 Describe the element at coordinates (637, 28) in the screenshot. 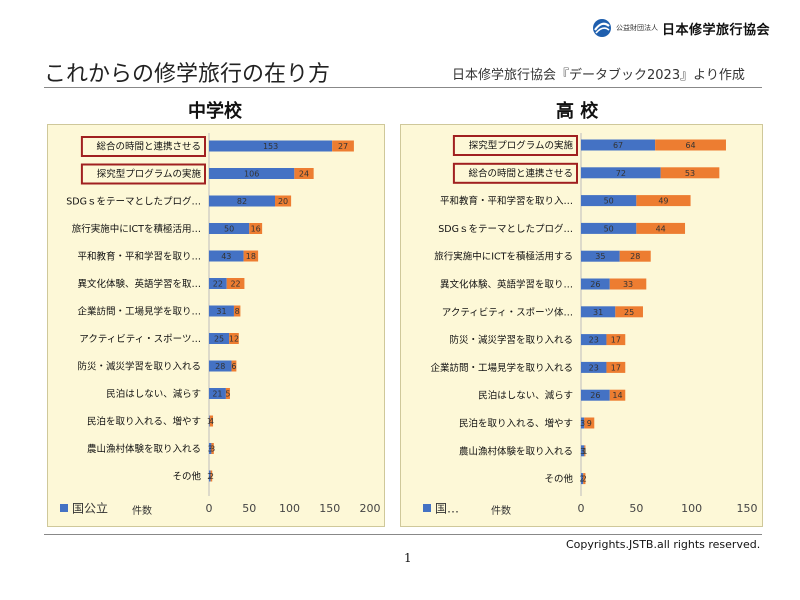

I see `logo-subtitle: 公益財団法人` at that location.